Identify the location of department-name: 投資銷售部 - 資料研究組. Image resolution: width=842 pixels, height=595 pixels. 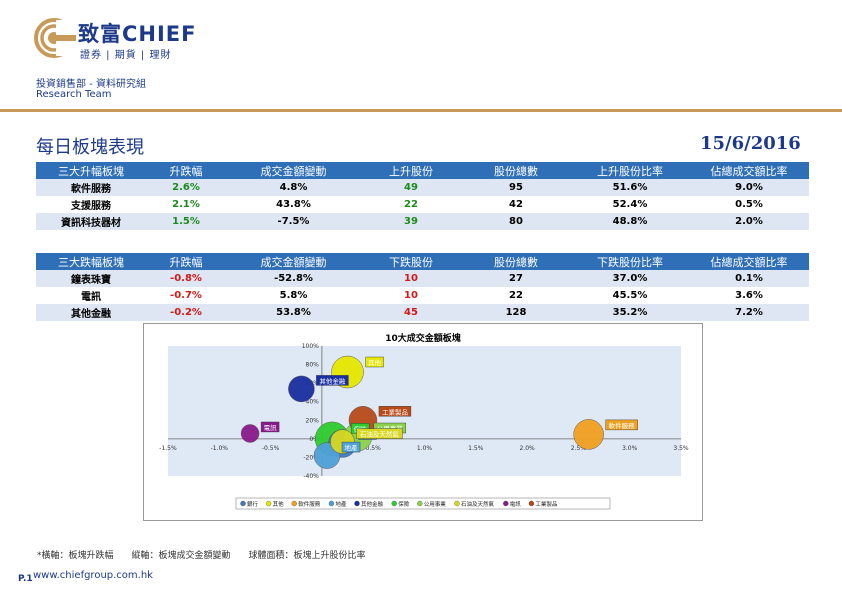
(91, 84).